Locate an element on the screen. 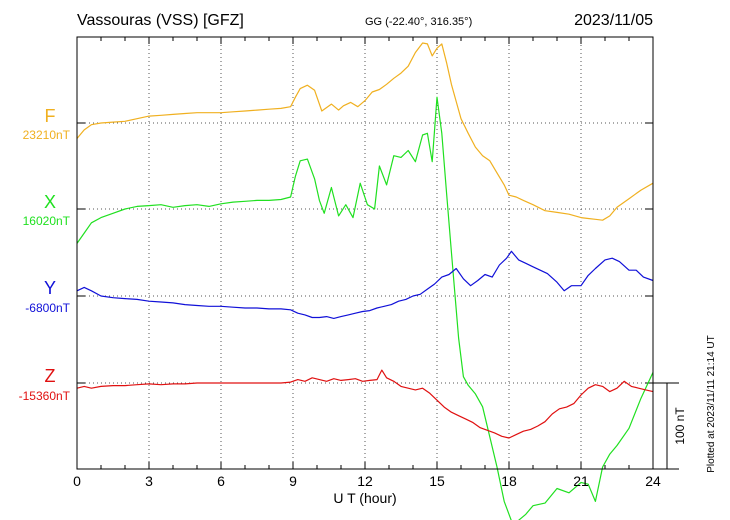  x-tick-label-18: 18 is located at coordinates (509, 481).